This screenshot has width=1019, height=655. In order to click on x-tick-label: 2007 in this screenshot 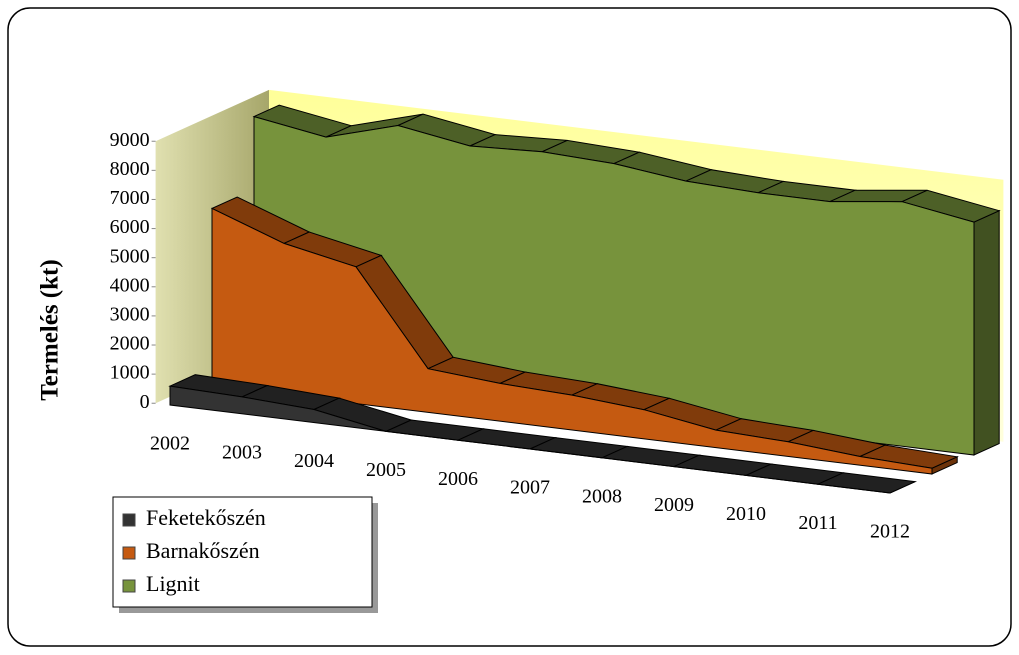, I will do `click(530, 488)`.